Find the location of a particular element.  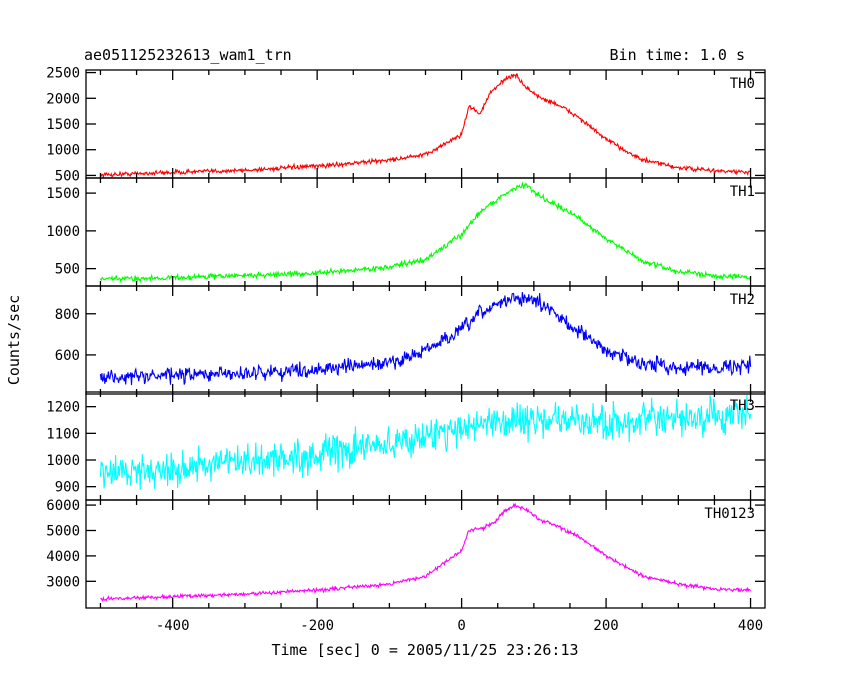

series-line-th0123 is located at coordinates (426, 552).